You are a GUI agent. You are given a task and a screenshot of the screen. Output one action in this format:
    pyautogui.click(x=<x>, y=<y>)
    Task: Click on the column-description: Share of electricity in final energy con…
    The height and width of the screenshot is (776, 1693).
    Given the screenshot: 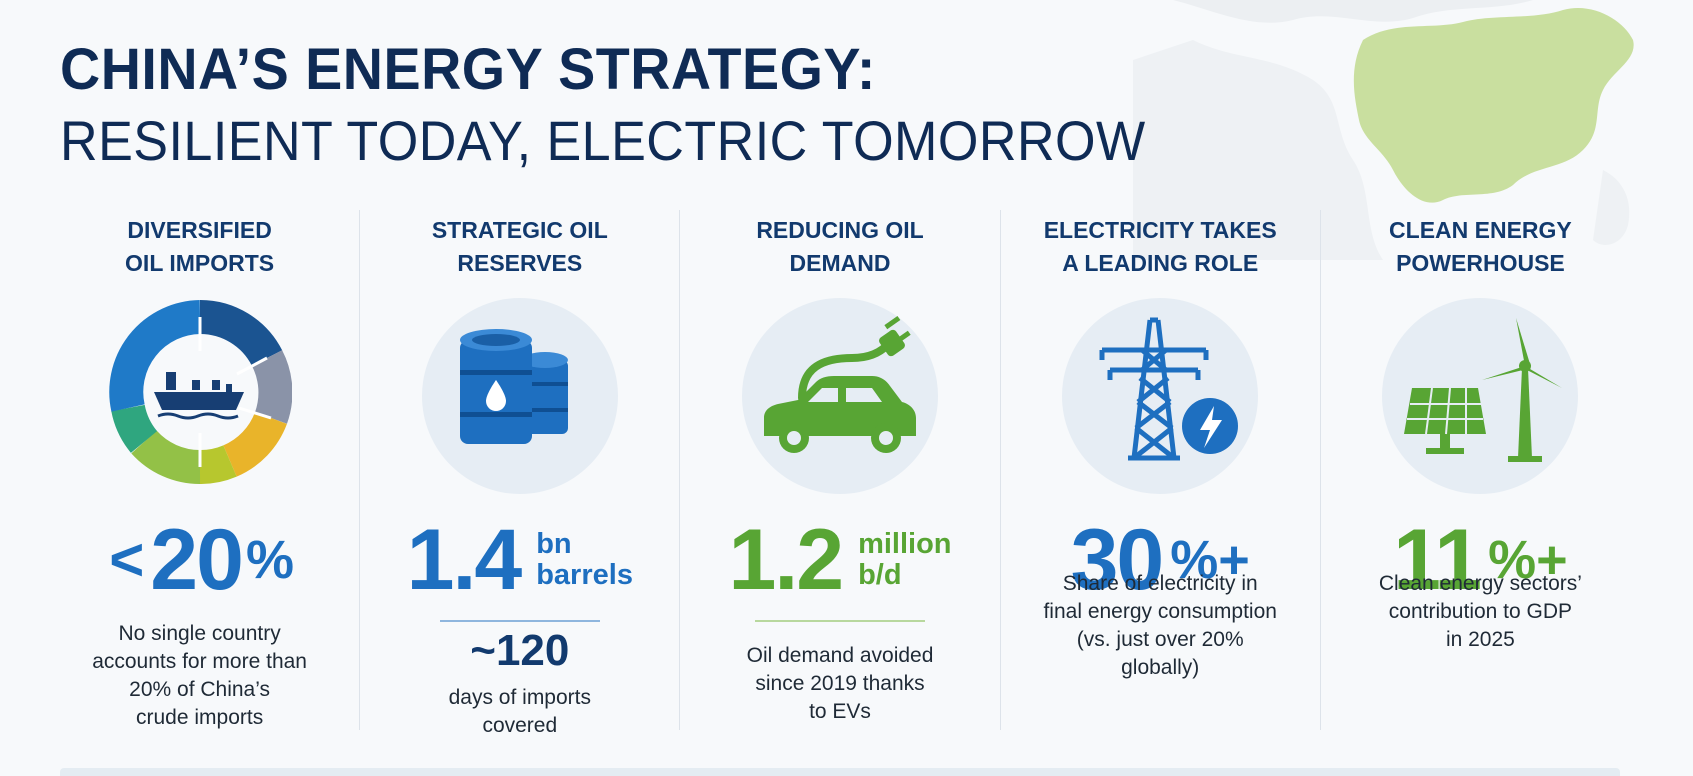 What is the action you would take?
    pyautogui.click(x=1160, y=625)
    